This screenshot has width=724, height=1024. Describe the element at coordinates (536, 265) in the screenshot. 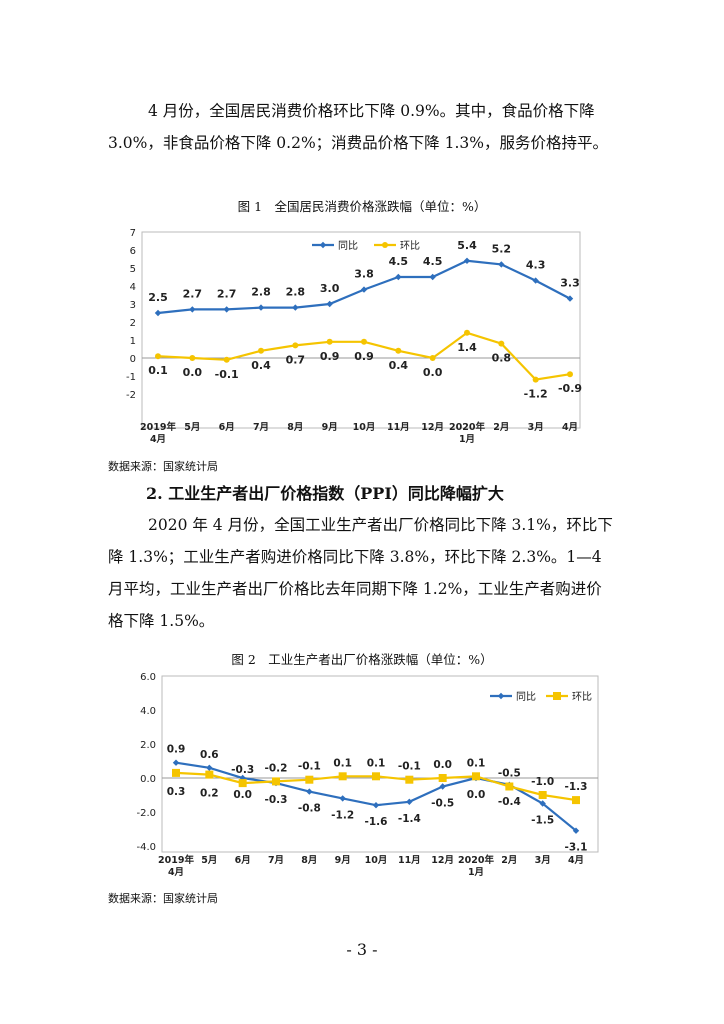

I see `data-label: 4.3` at that location.